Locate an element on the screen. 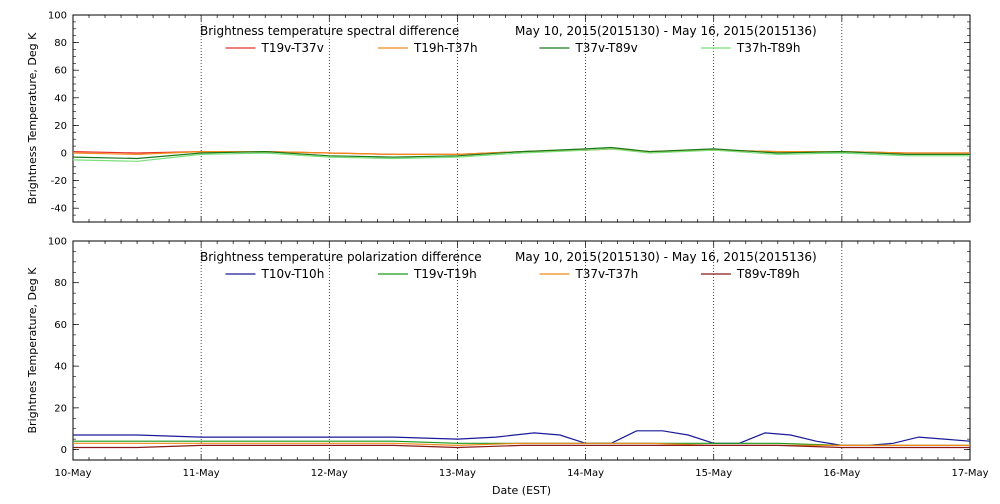 Image resolution: width=1000 pixels, height=504 pixels. legend-label: T19v-T19h is located at coordinates (445, 274).